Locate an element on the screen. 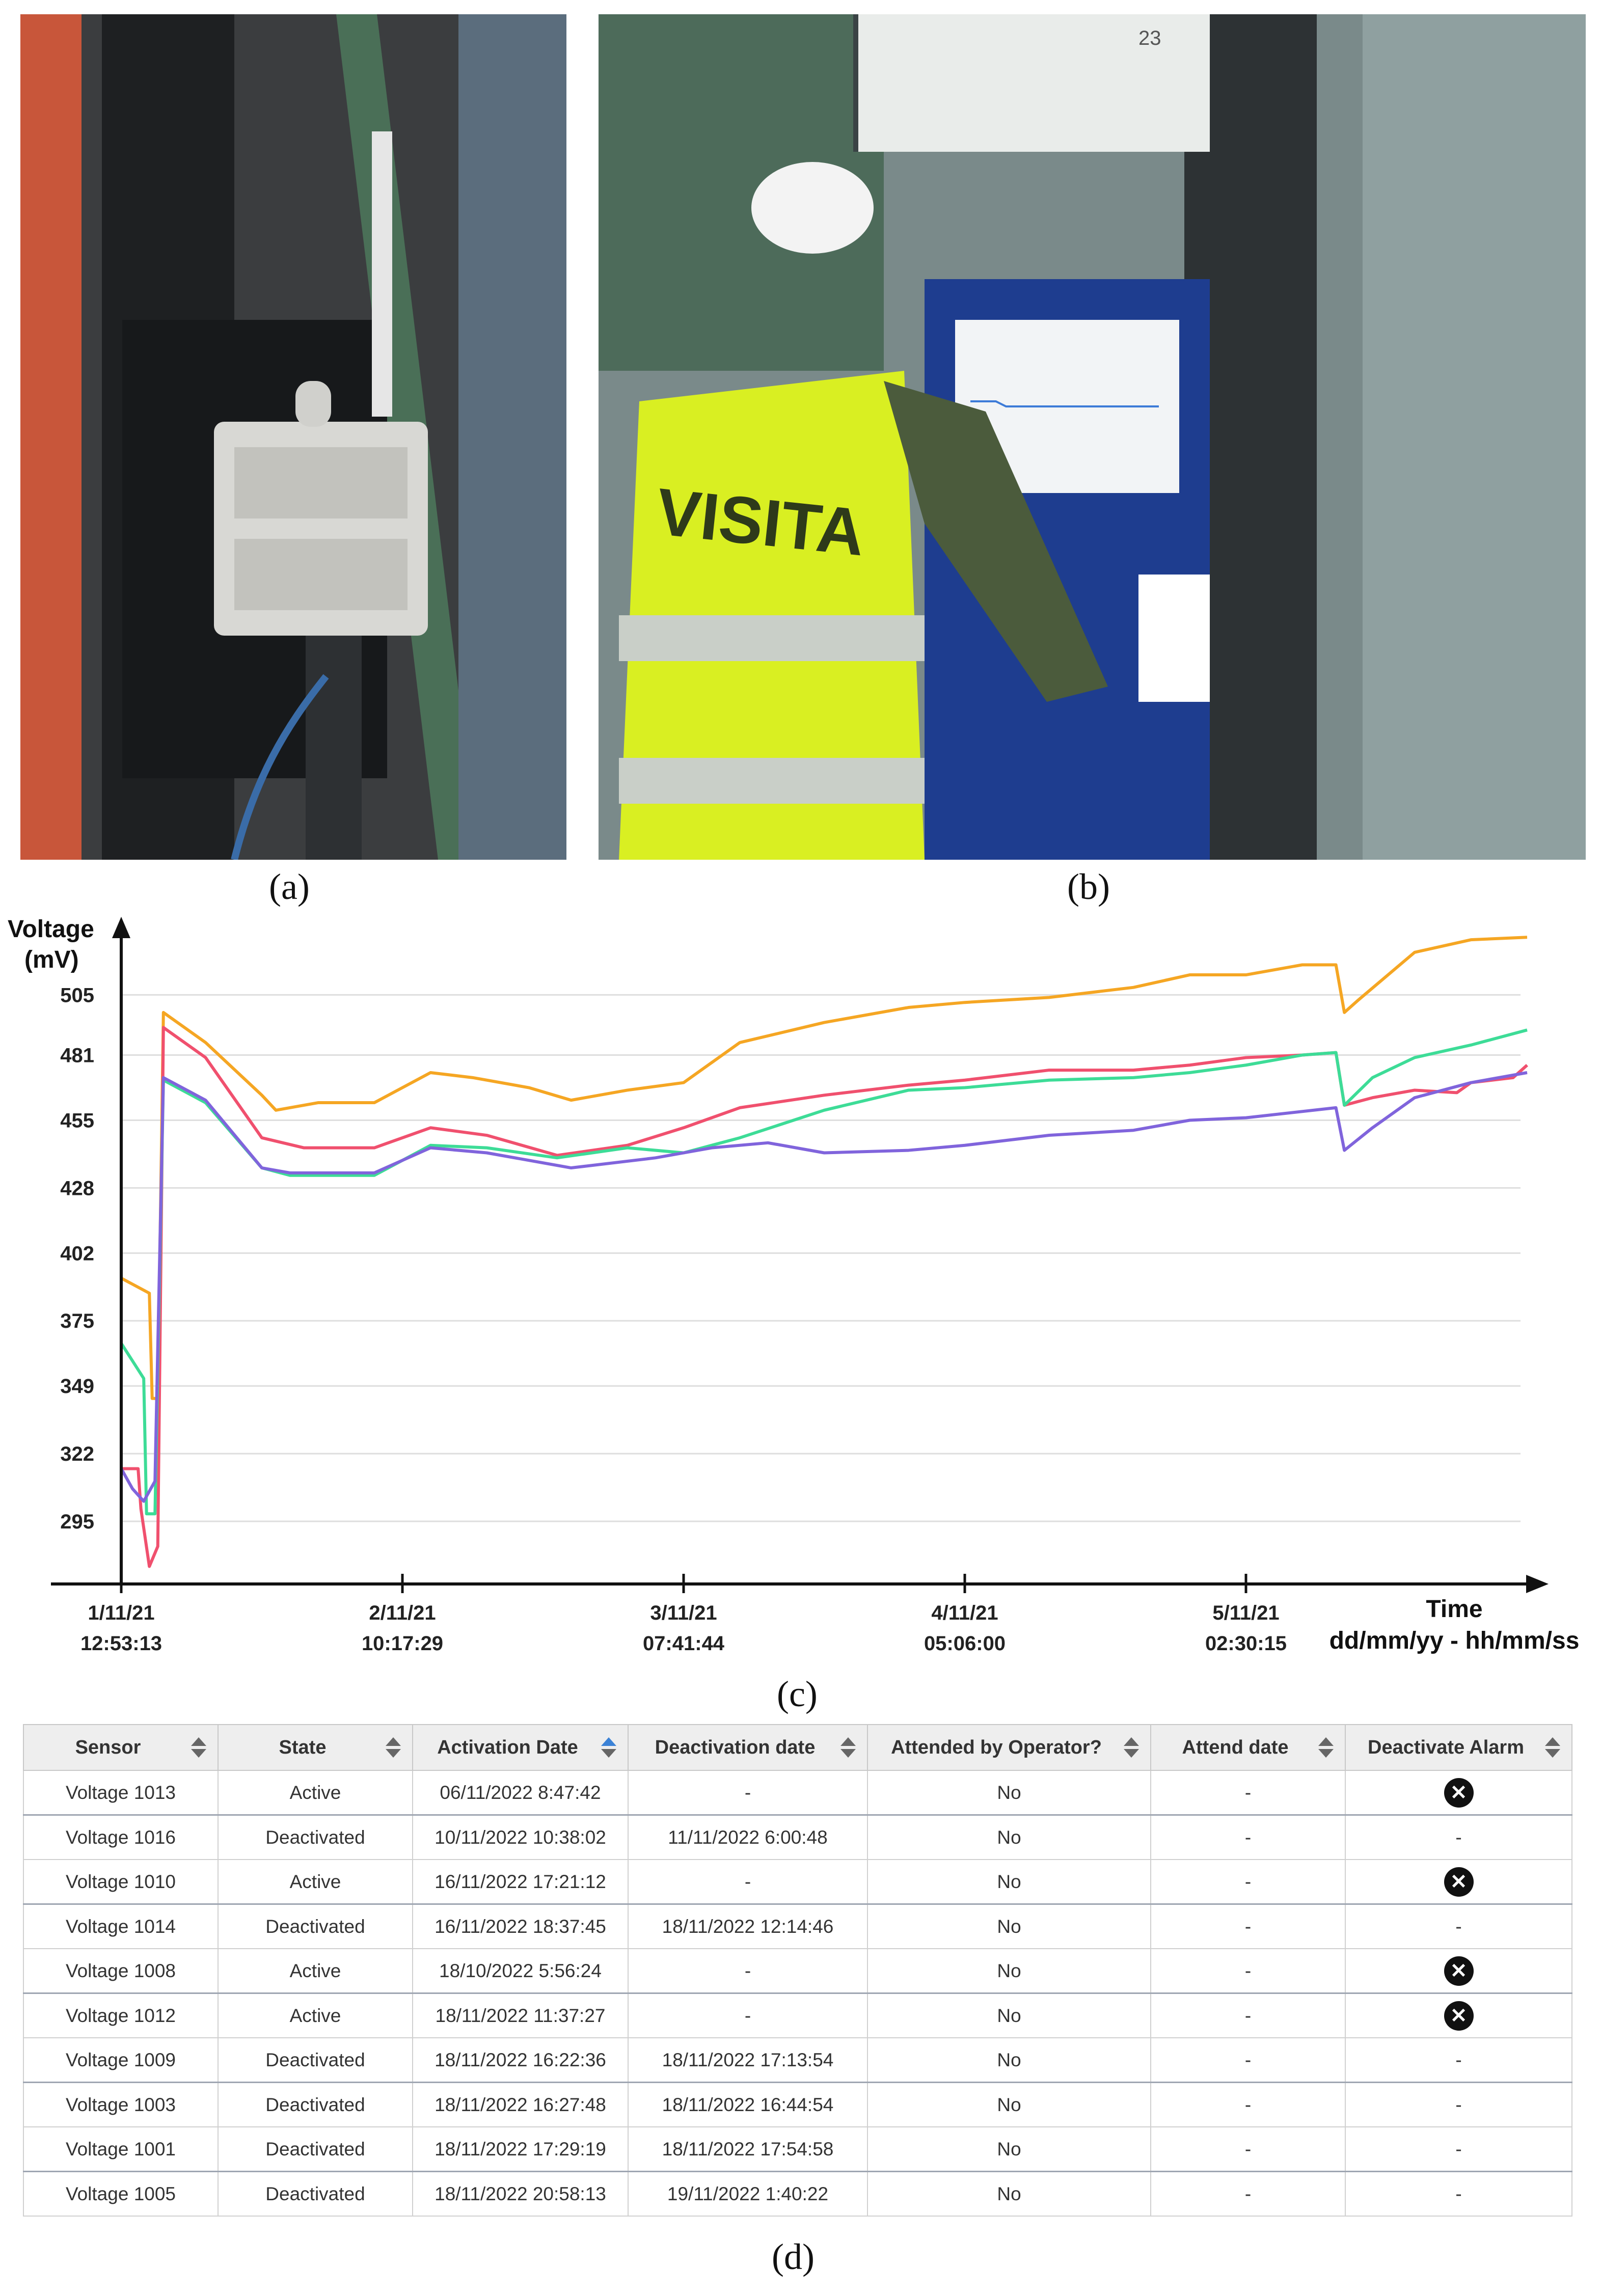  column-header: State is located at coordinates (315, 1747).